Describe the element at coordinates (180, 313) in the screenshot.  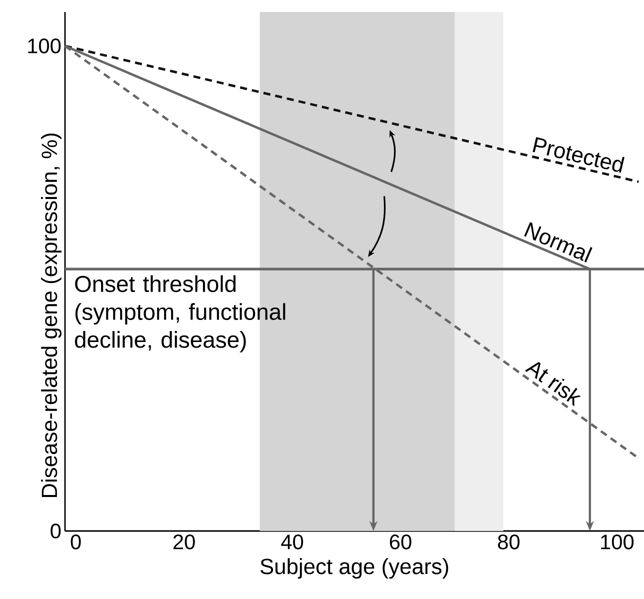
I see `ref-line-label: Onset threshold (symptom, functional decline, disease)` at that location.